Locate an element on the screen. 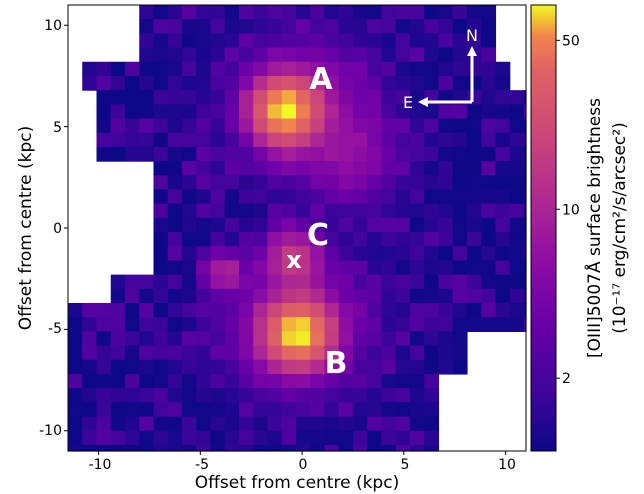  annotation-b: B is located at coordinates (336, 363).